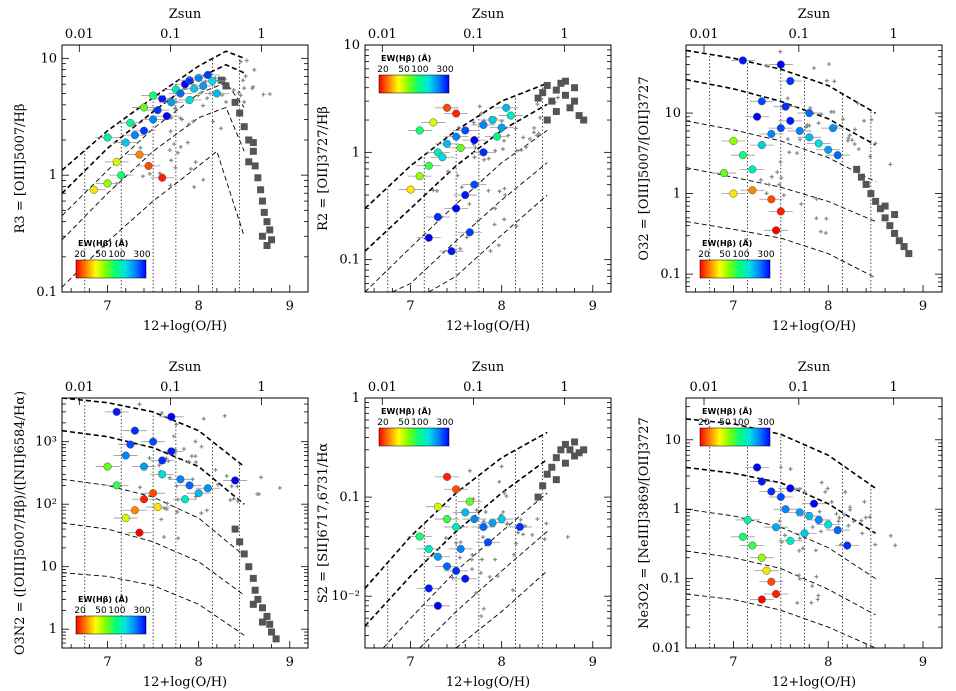  I want to click on x-axis-title: 12+log(O/H), so click(185, 682).